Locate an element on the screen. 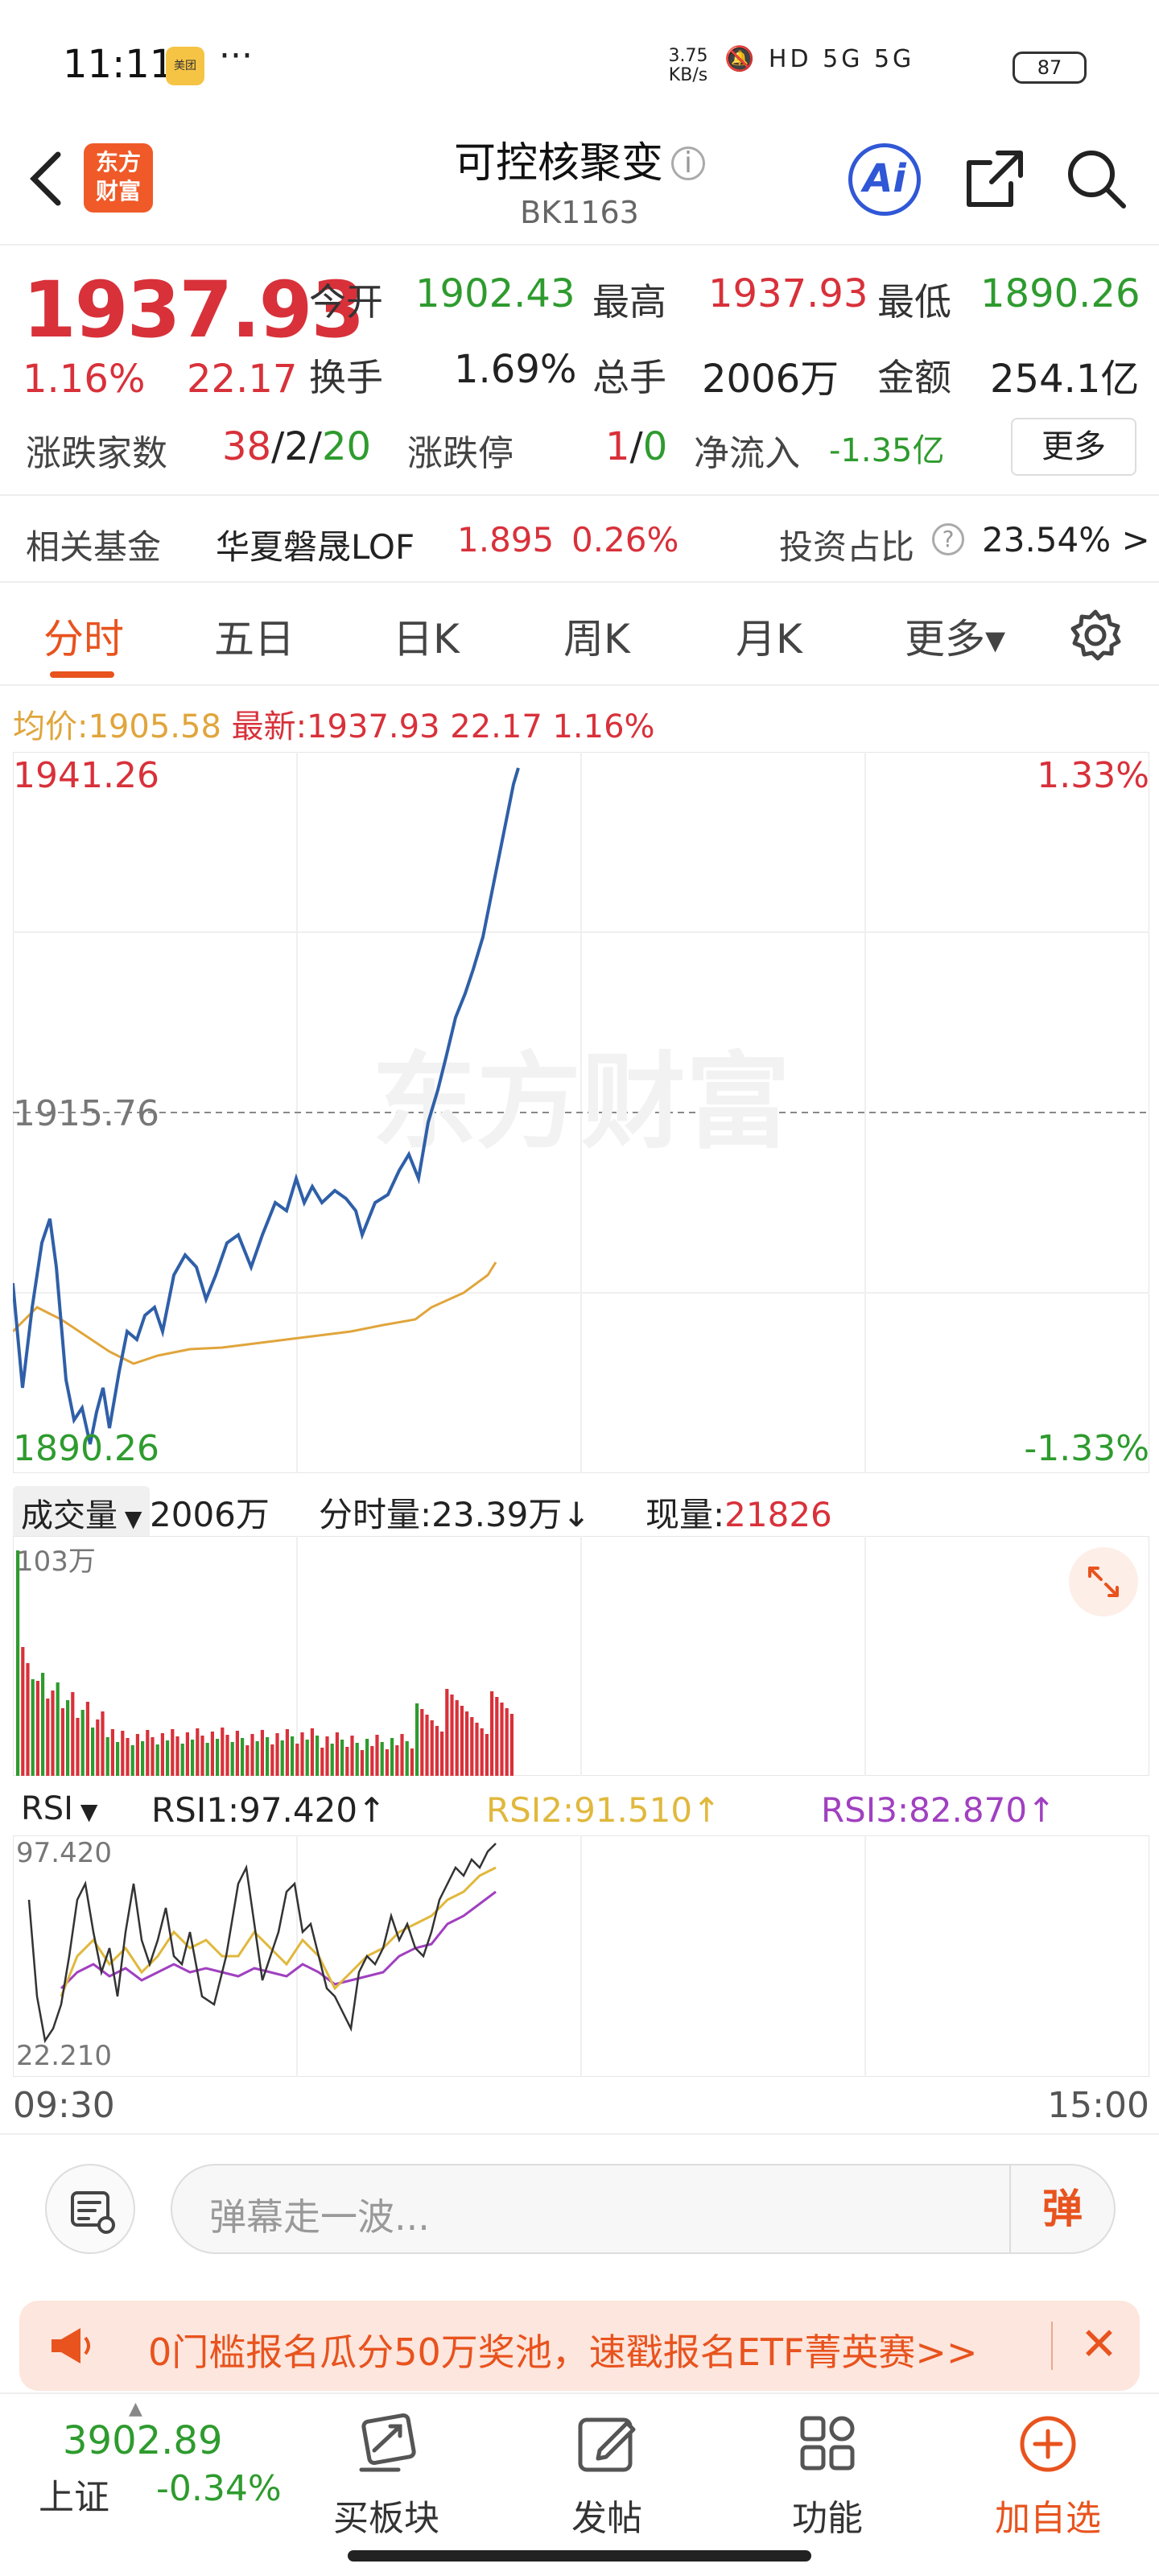  related-fund-row: 相关基金 华夏磐晟LOF 1.895 0.26% 投资占比 ? 23.54% > is located at coordinates (579, 538).